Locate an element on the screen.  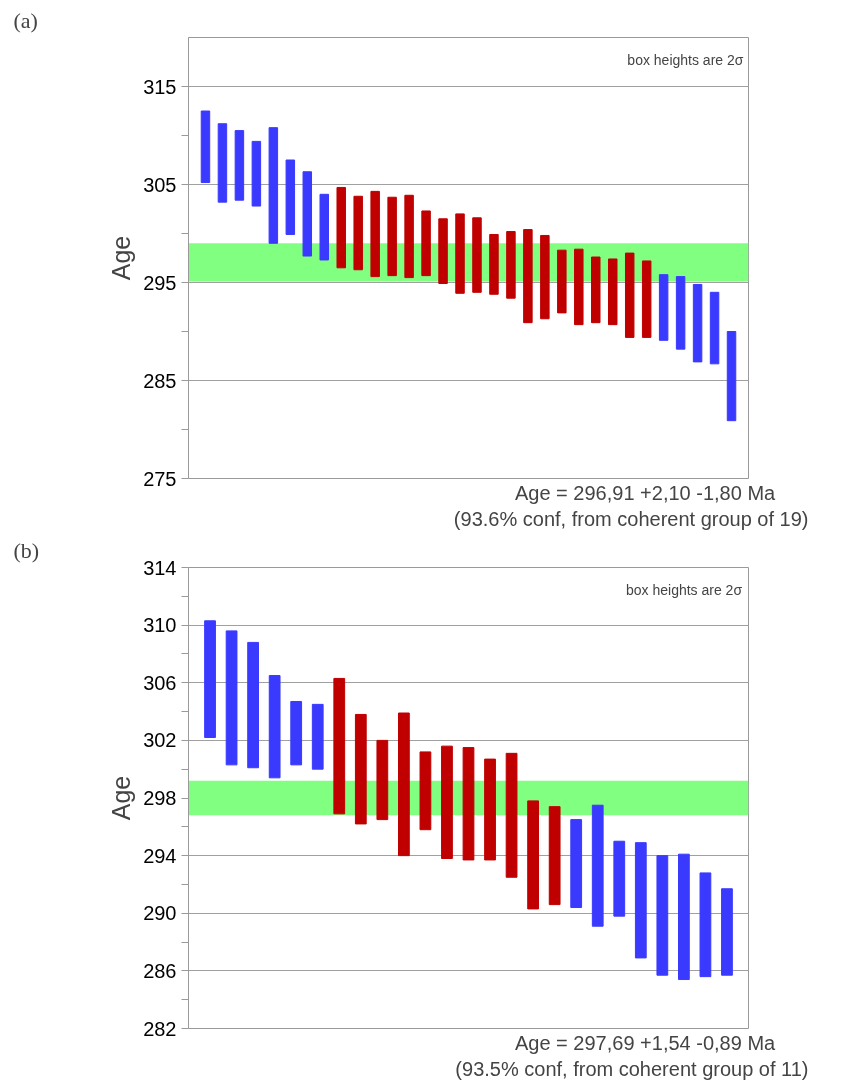
y-tick-label: 282 is located at coordinates (160, 1028).